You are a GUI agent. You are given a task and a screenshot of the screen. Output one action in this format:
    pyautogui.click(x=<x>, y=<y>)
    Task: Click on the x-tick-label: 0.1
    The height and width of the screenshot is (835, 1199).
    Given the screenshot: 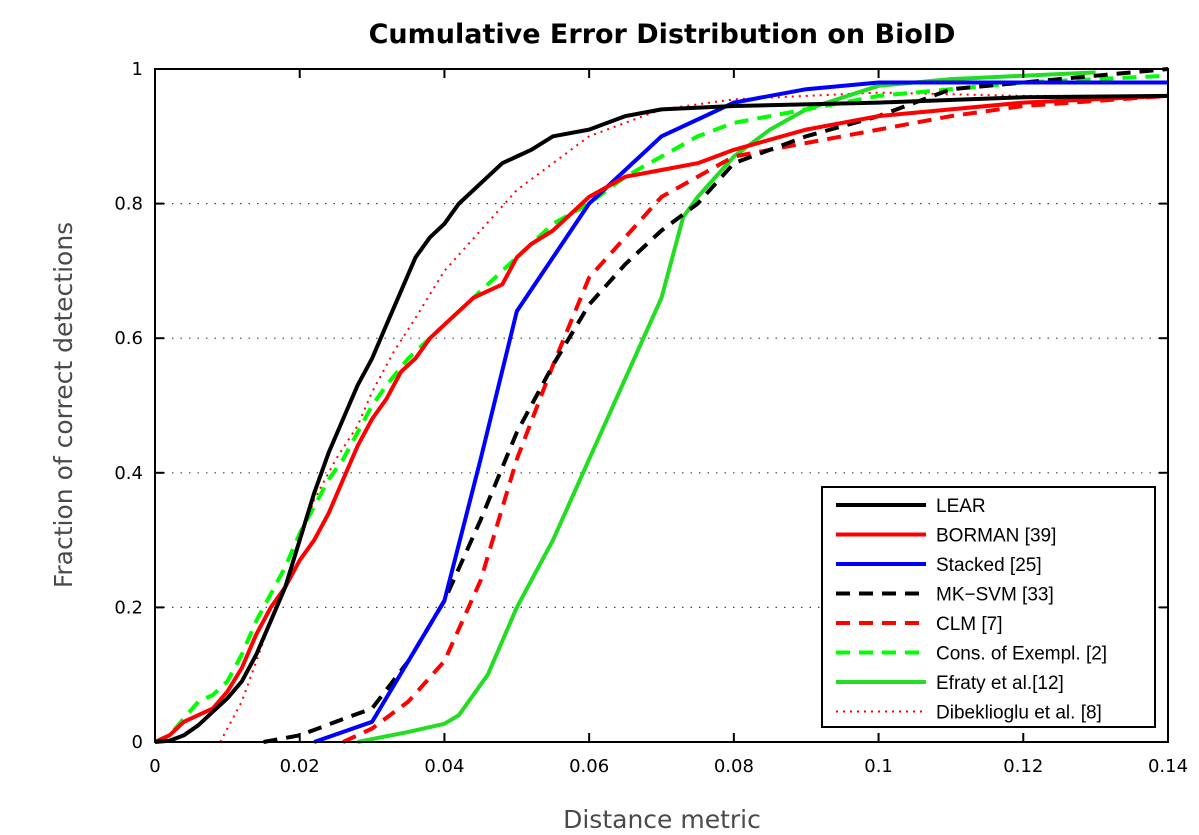 What is the action you would take?
    pyautogui.click(x=878, y=766)
    